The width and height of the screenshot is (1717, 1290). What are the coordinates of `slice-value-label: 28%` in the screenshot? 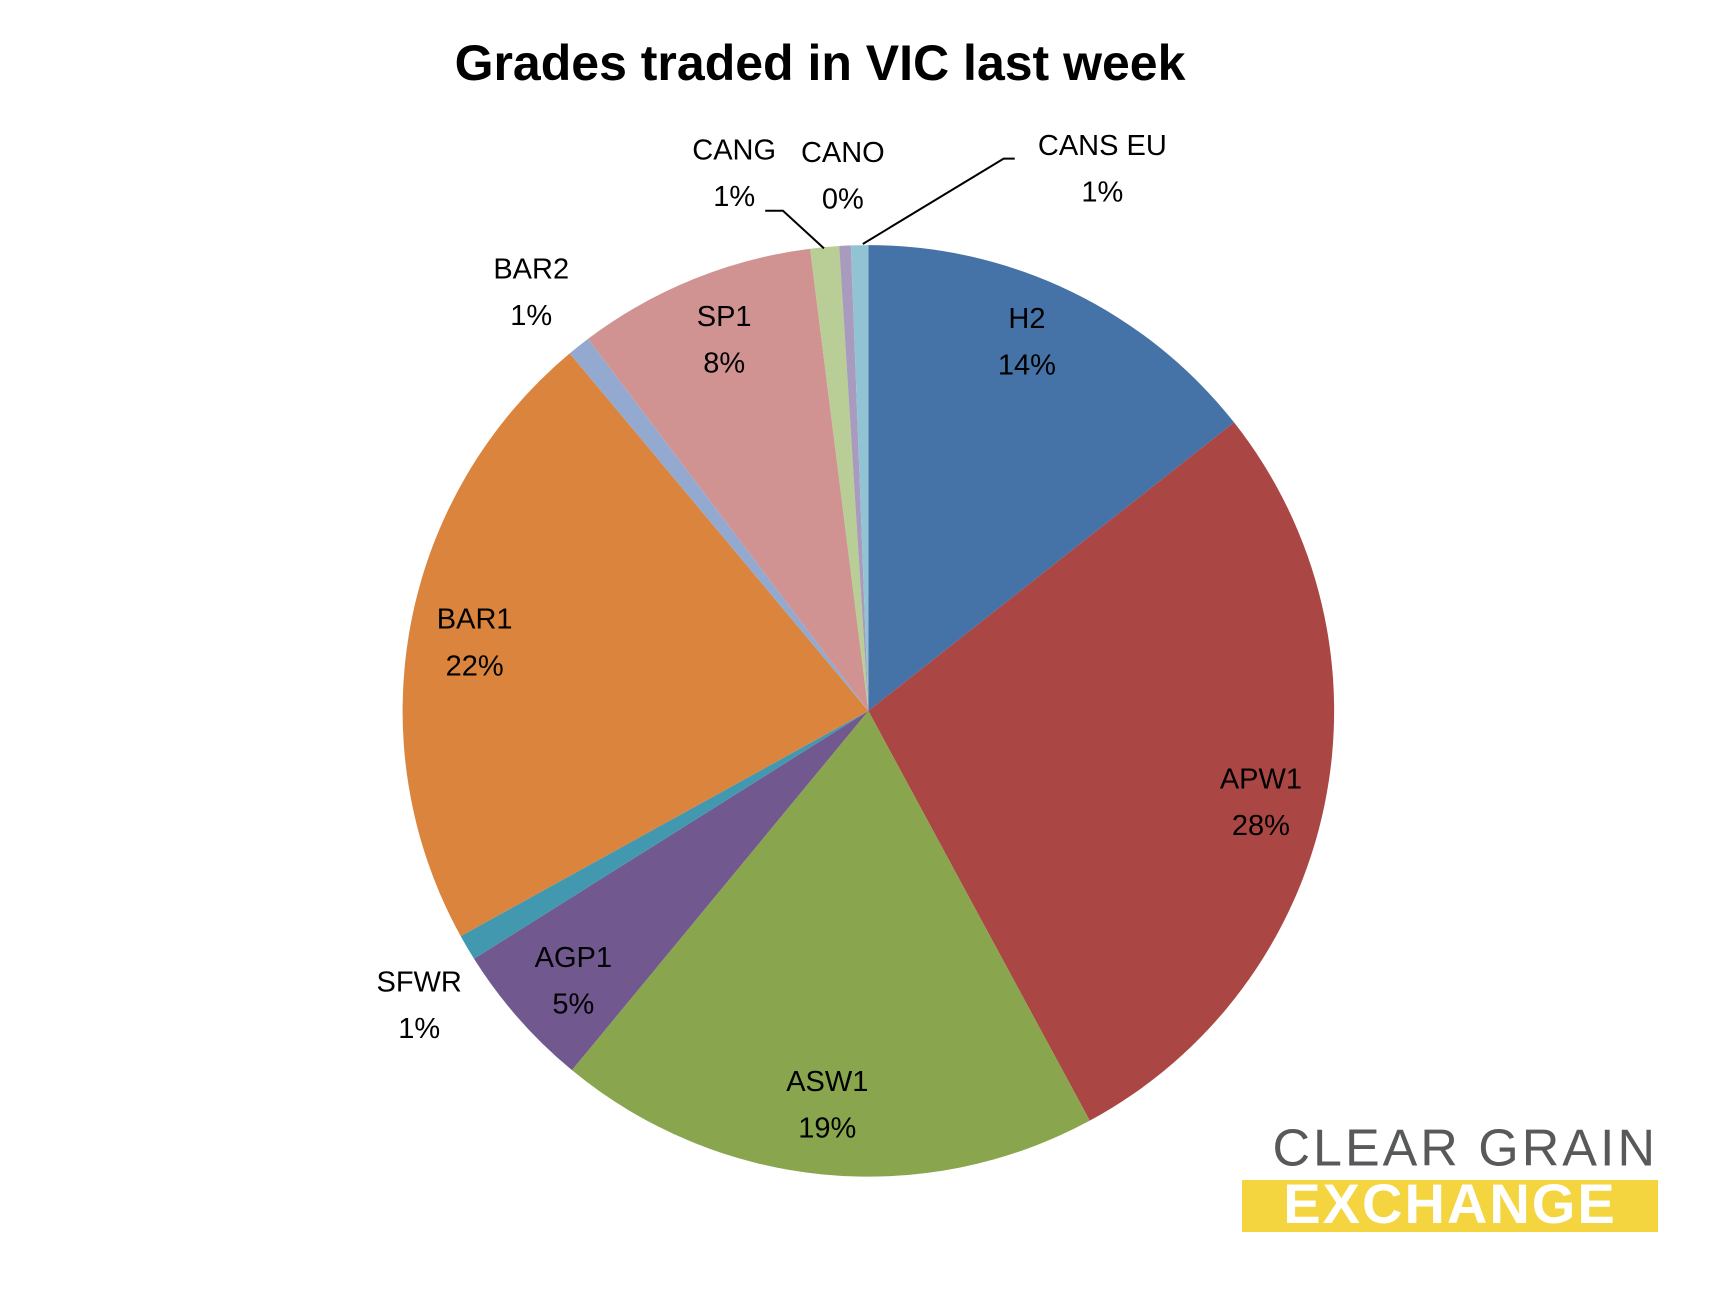 It's located at (1261, 826).